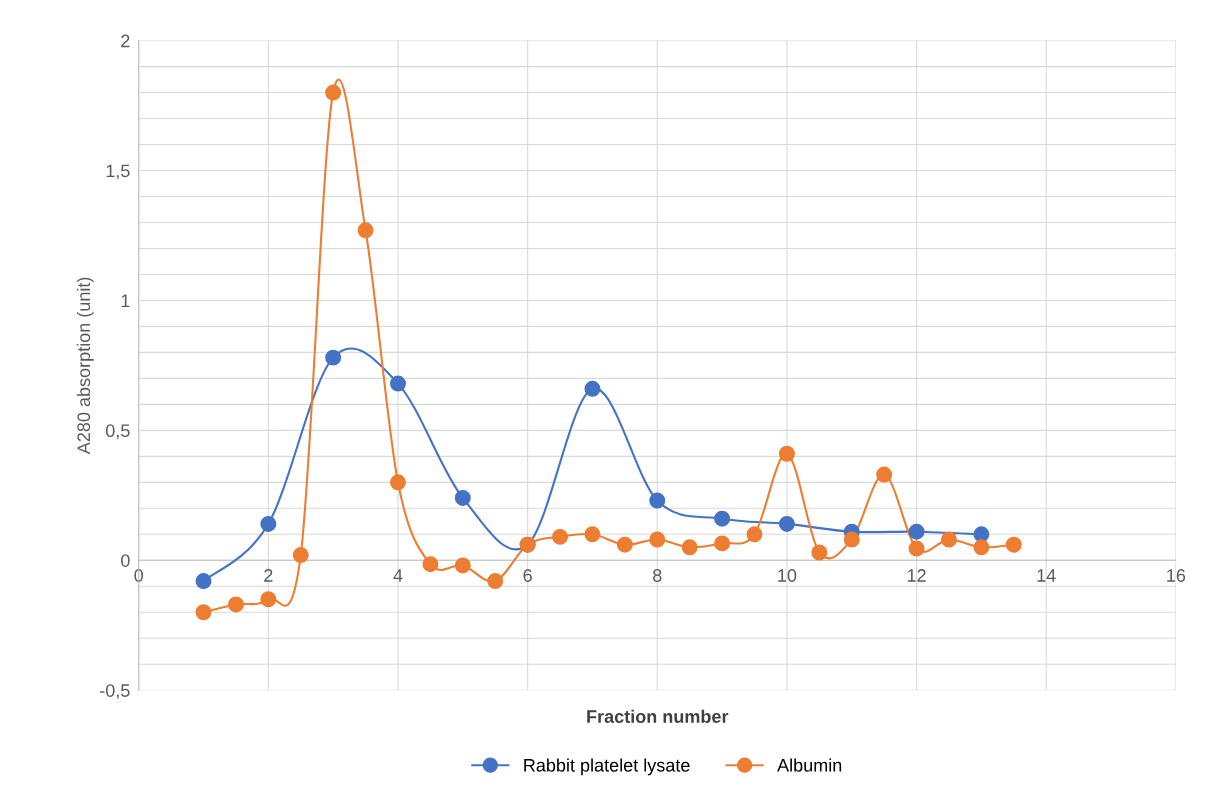  I want to click on y-tick-label: 1, so click(125, 300).